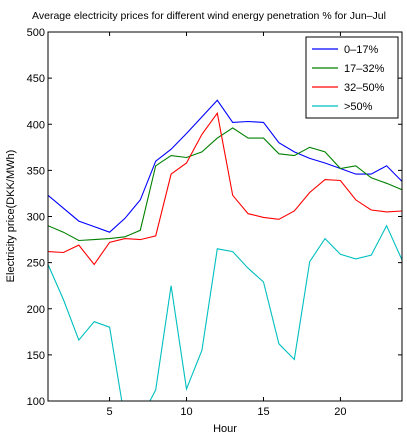  I want to click on y-axis-label: Electricity price(DKK/MWh), so click(11, 216).